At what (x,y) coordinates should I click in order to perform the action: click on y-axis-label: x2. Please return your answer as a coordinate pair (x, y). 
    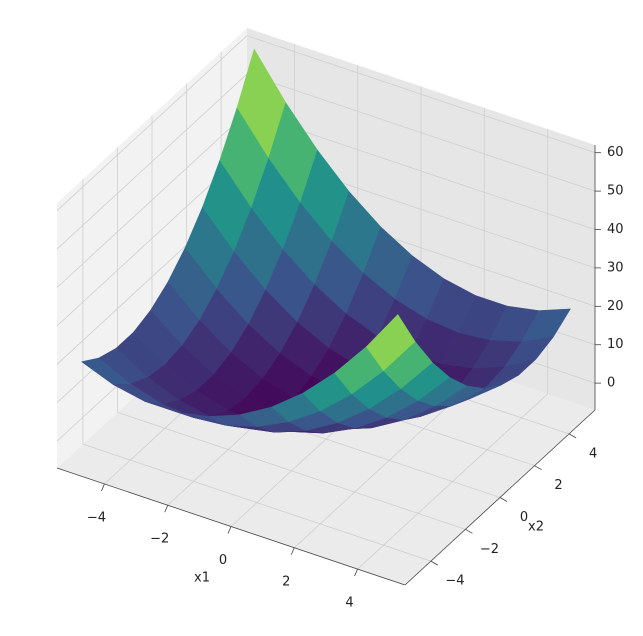
    Looking at the image, I should click on (536, 527).